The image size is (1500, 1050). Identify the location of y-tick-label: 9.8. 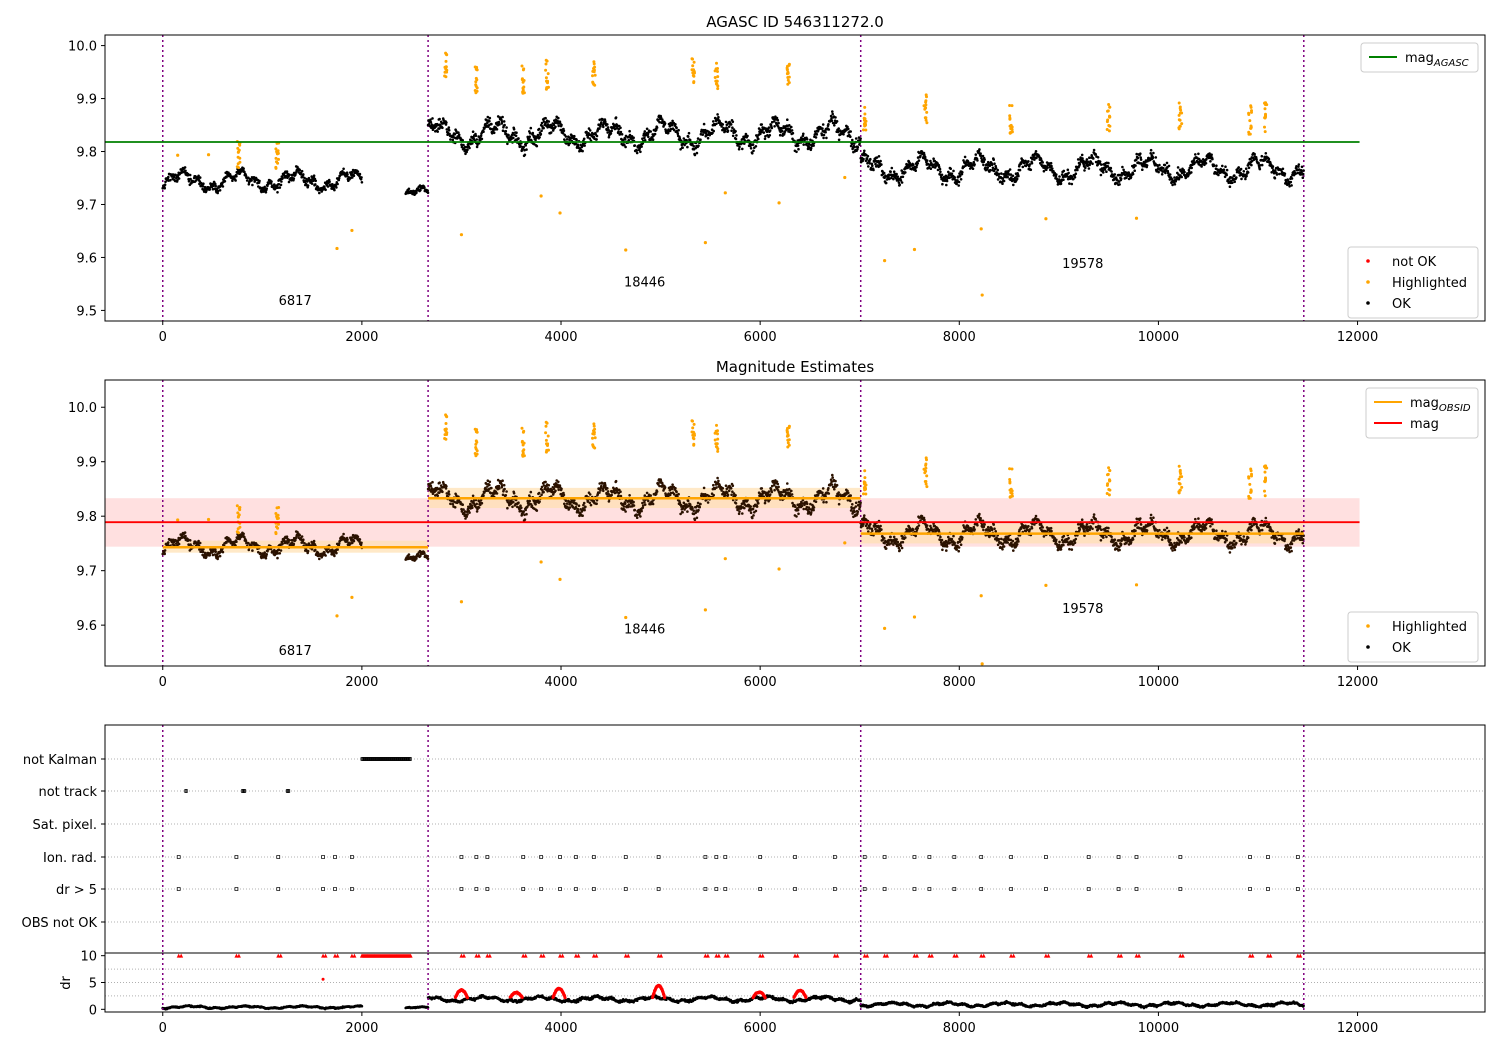
(86, 153).